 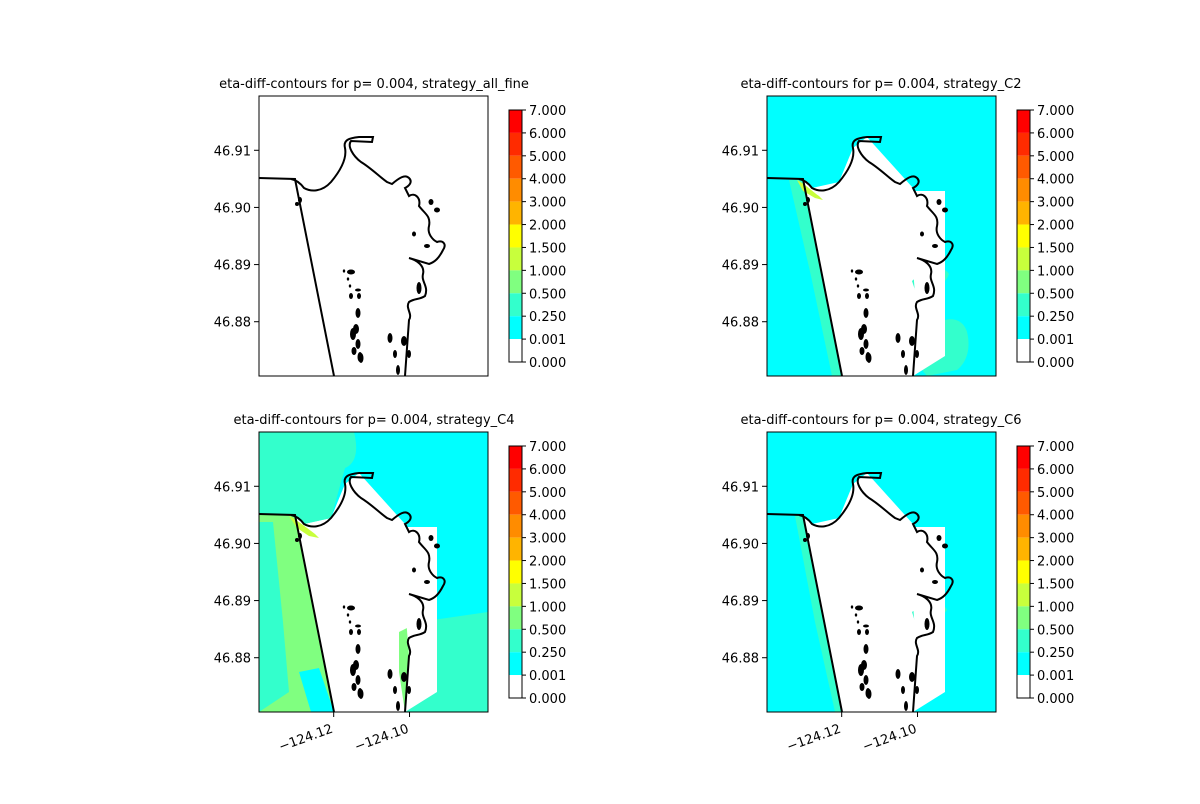 What do you see at coordinates (1055, 340) in the screenshot?
I see `colorbar-label: 0.001` at bounding box center [1055, 340].